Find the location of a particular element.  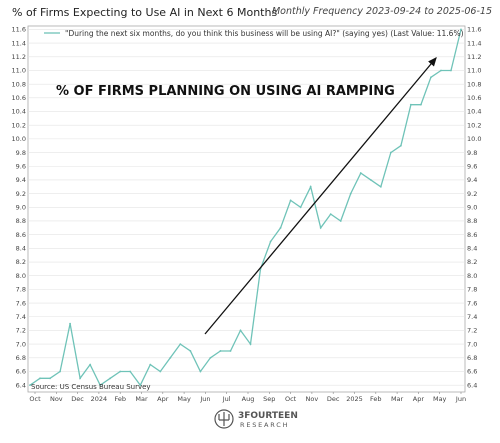

x-tick-label: Oct is located at coordinates (291, 399).